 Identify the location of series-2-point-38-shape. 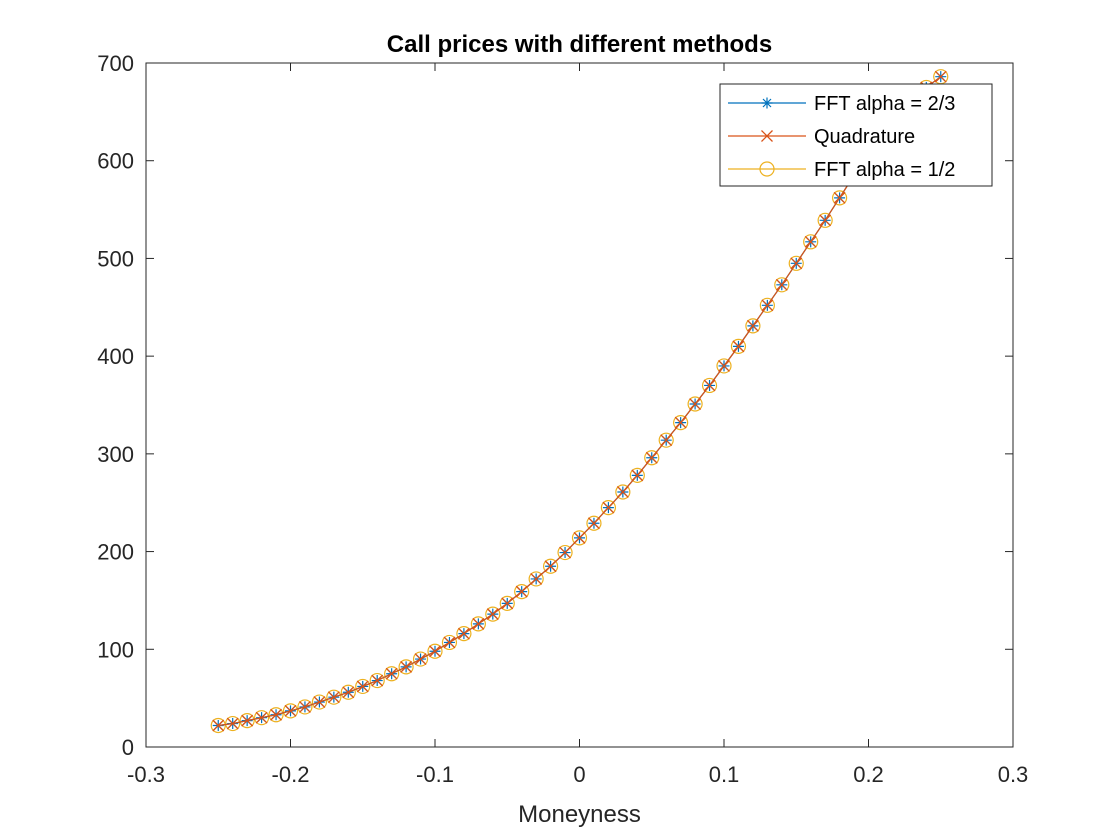
(767, 305).